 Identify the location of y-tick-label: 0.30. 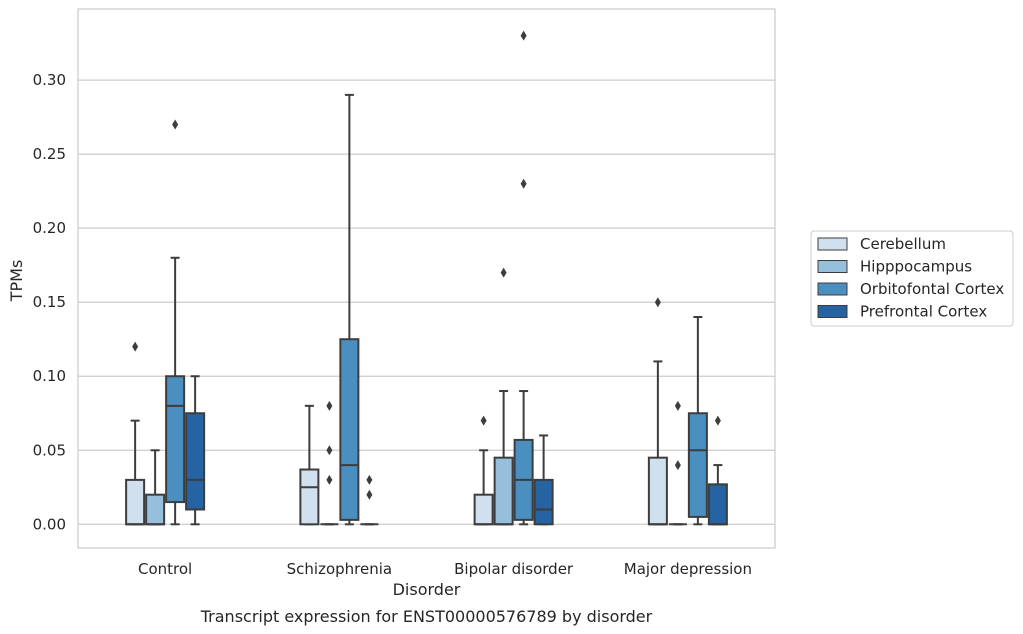
(49, 80).